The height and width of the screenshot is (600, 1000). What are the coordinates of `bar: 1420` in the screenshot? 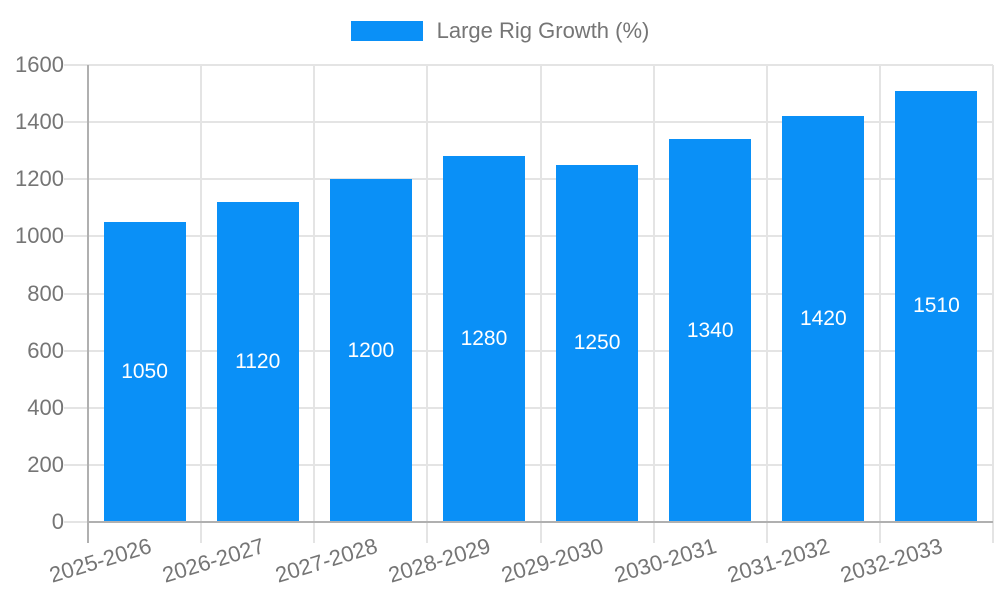 It's located at (823, 319).